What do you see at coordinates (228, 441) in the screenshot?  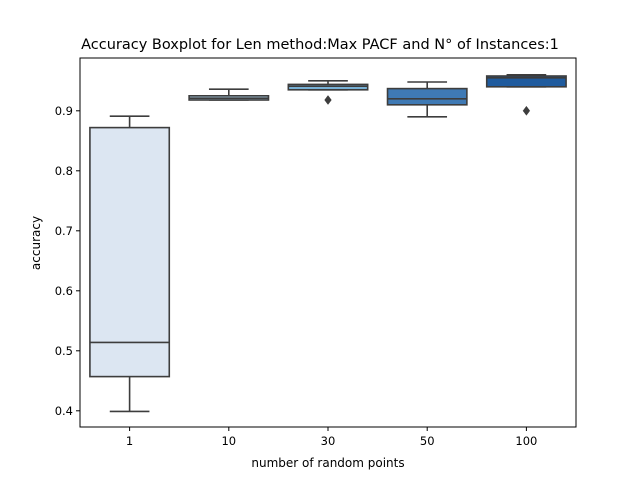 I see `x-tick-label: 10` at bounding box center [228, 441].